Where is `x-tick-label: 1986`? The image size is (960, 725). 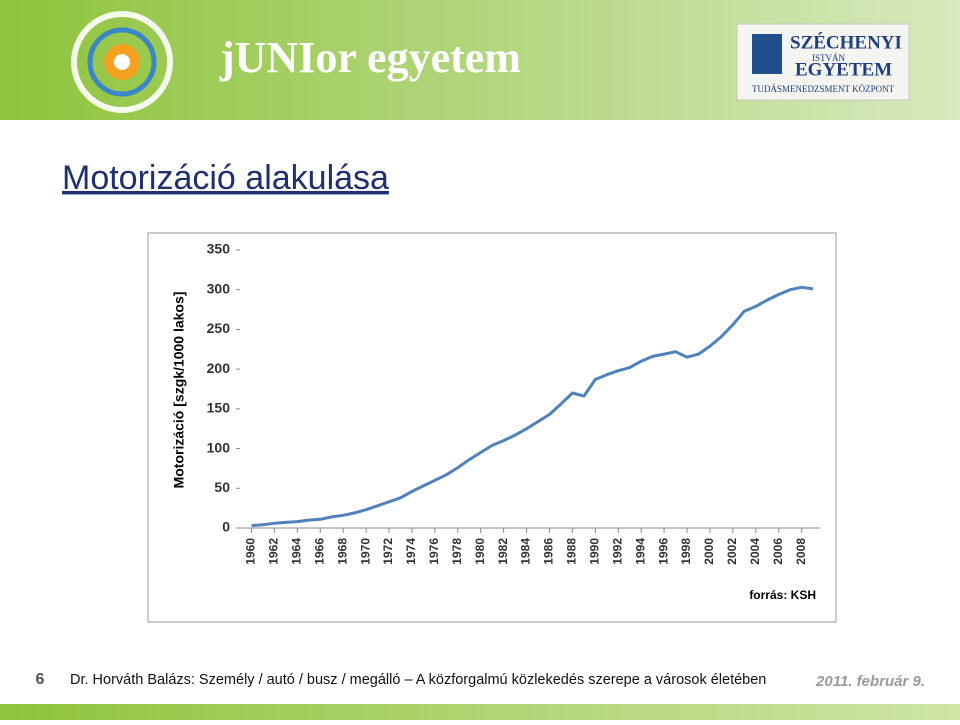 x-tick-label: 1986 is located at coordinates (549, 551).